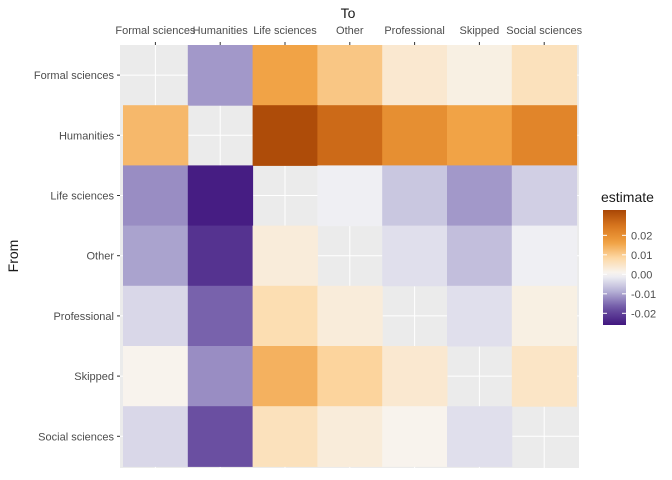 Image resolution: width=672 pixels, height=480 pixels. What do you see at coordinates (643, 295) in the screenshot?
I see `legend-tick-label: -0.01` at bounding box center [643, 295].